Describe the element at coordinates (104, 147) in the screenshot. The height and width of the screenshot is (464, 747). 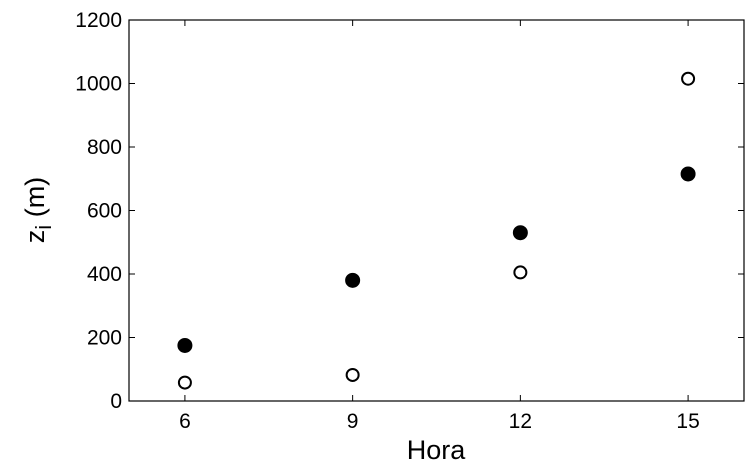
I see `y-tick-label: 800` at that location.